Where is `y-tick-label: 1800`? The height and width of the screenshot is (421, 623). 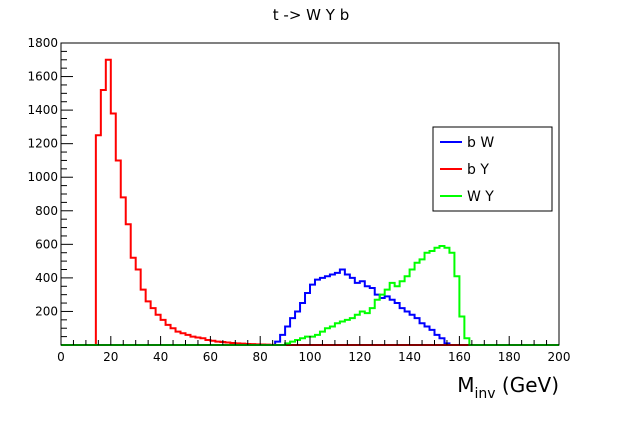 y-tick-label: 1800 is located at coordinates (42, 43).